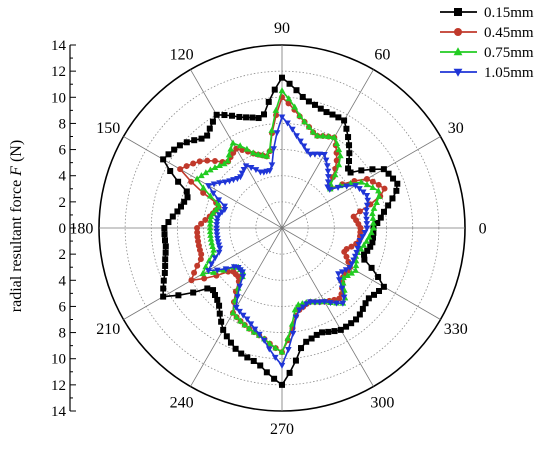  What do you see at coordinates (203, 182) in the screenshot?
I see `grid-spoke` at bounding box center [203, 182].